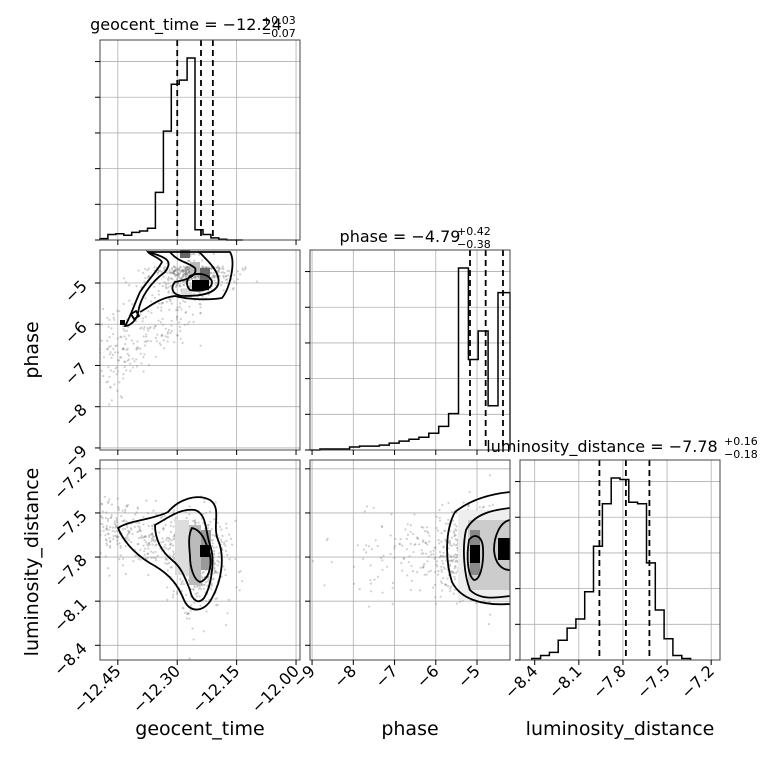  What do you see at coordinates (400, 575) in the screenshot?
I see `panel-phase-vs-luminosity-distance: −9 −8 −7 −6 −5` at bounding box center [400, 575].